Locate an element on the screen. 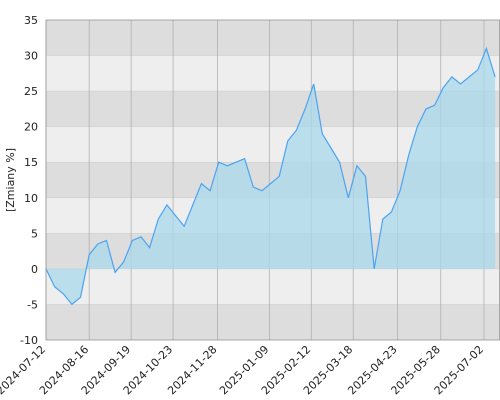 The image size is (500, 400). y-axis-title: [Zmiany %] is located at coordinates (10, 180).